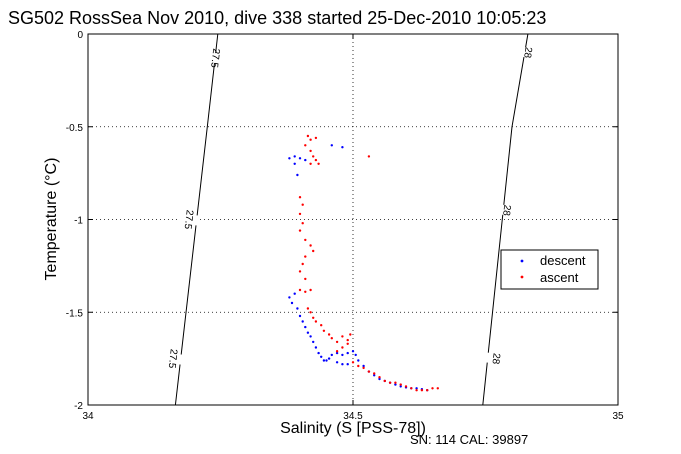 Image resolution: width=681 pixels, height=454 pixels. I want to click on y-tick-label: -0.5, so click(75, 128).